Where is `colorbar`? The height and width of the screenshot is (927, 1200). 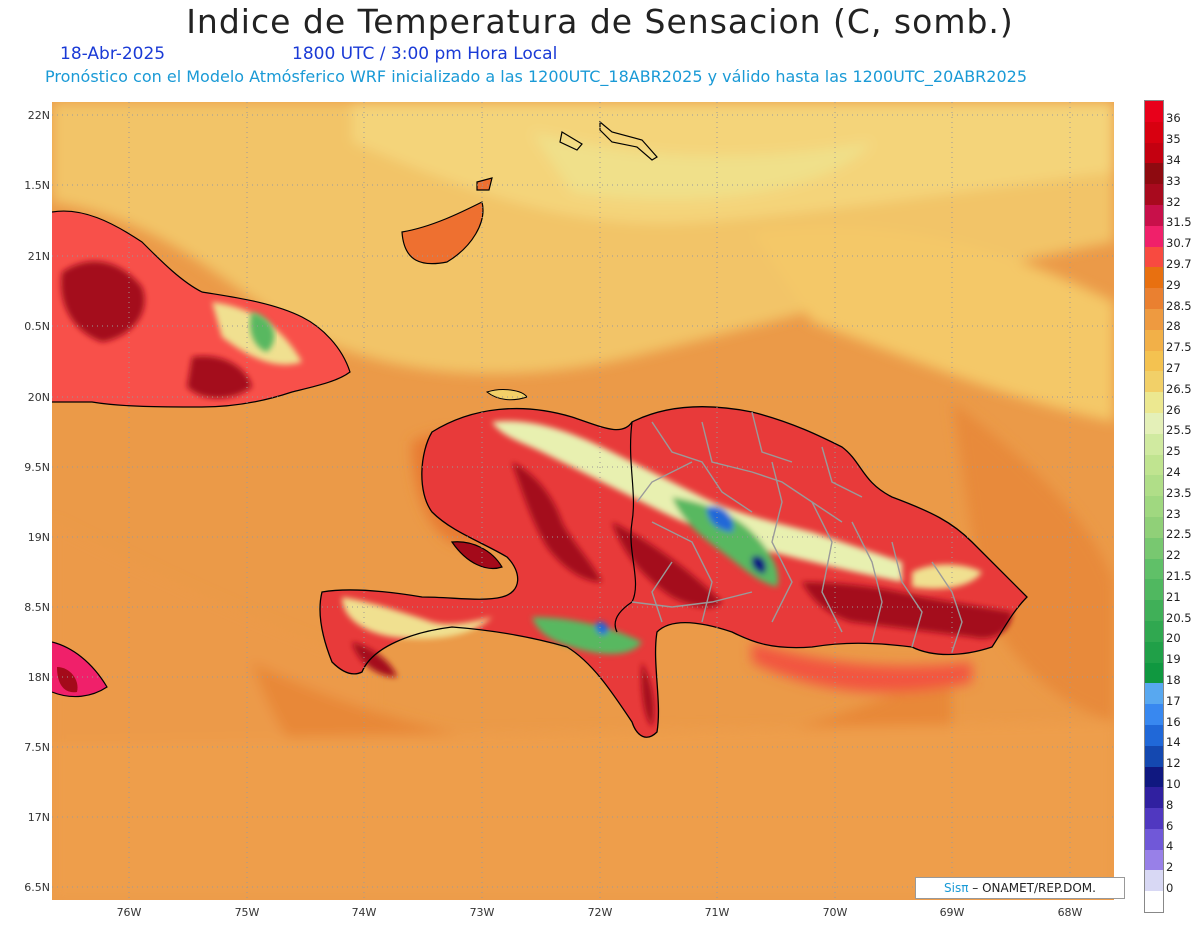 colorbar is located at coordinates (1154, 507).